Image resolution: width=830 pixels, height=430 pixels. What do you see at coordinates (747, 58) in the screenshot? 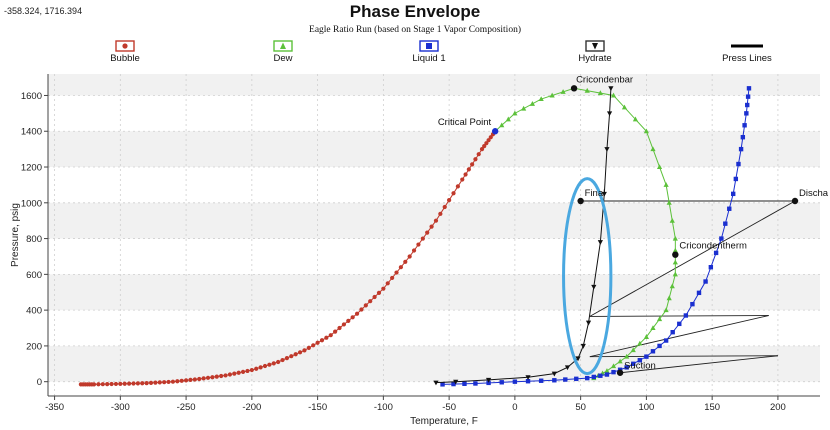
I see `legend-label-press-lines: Press Lines` at bounding box center [747, 58].